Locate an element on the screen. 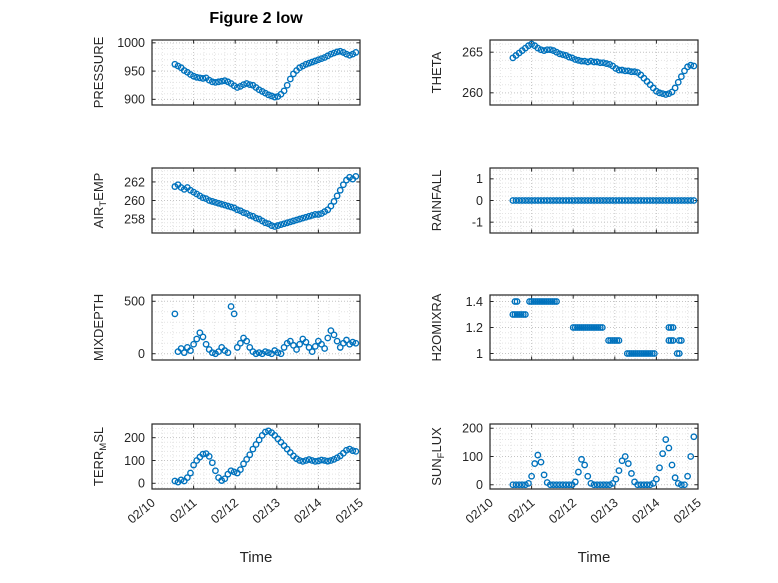  subplot-air-temp: 258 260 262 AIRTEMP is located at coordinates (226, 200).